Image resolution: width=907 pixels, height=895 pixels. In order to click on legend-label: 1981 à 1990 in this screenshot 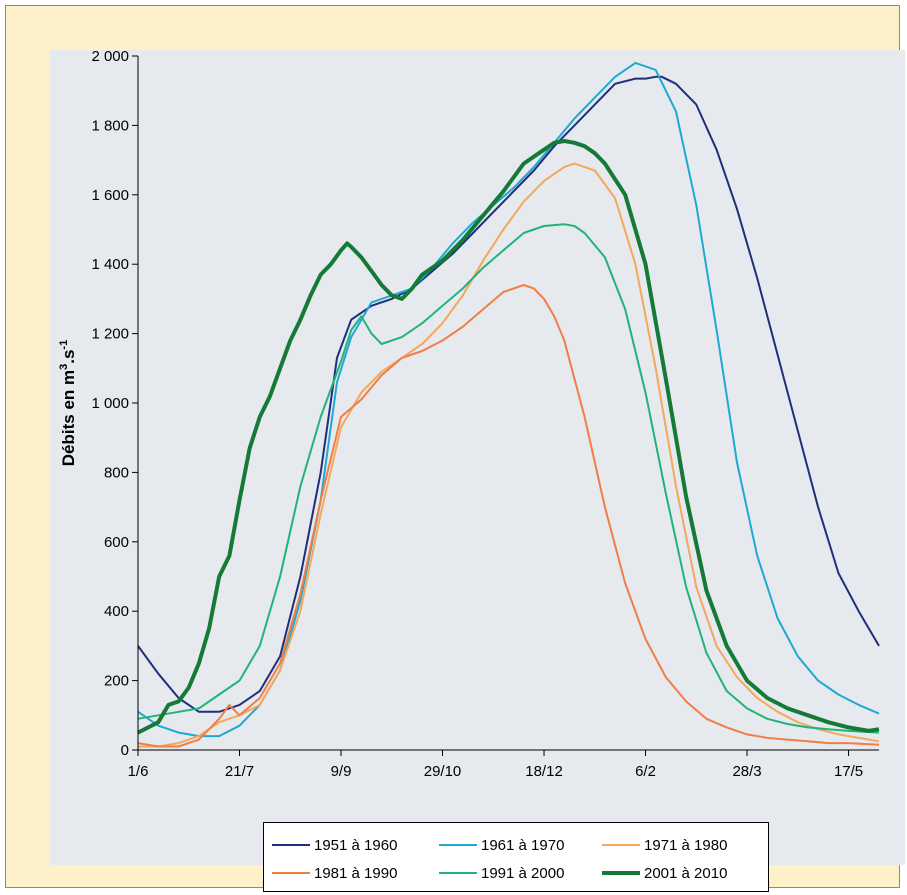, I will do `click(356, 873)`.